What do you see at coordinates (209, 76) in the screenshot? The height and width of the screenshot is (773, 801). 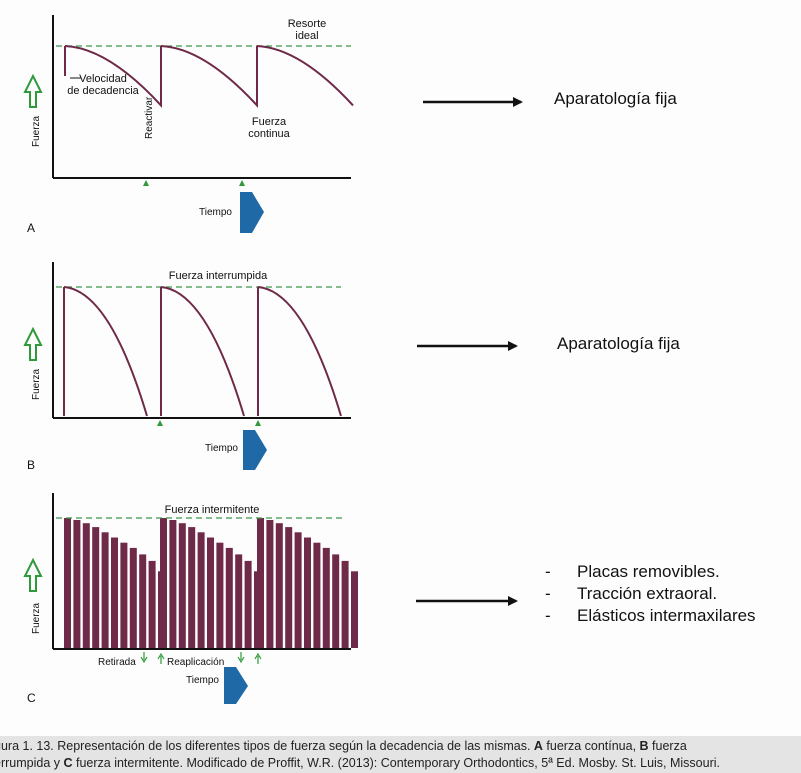 I see `panel-a-force-curve` at bounding box center [209, 76].